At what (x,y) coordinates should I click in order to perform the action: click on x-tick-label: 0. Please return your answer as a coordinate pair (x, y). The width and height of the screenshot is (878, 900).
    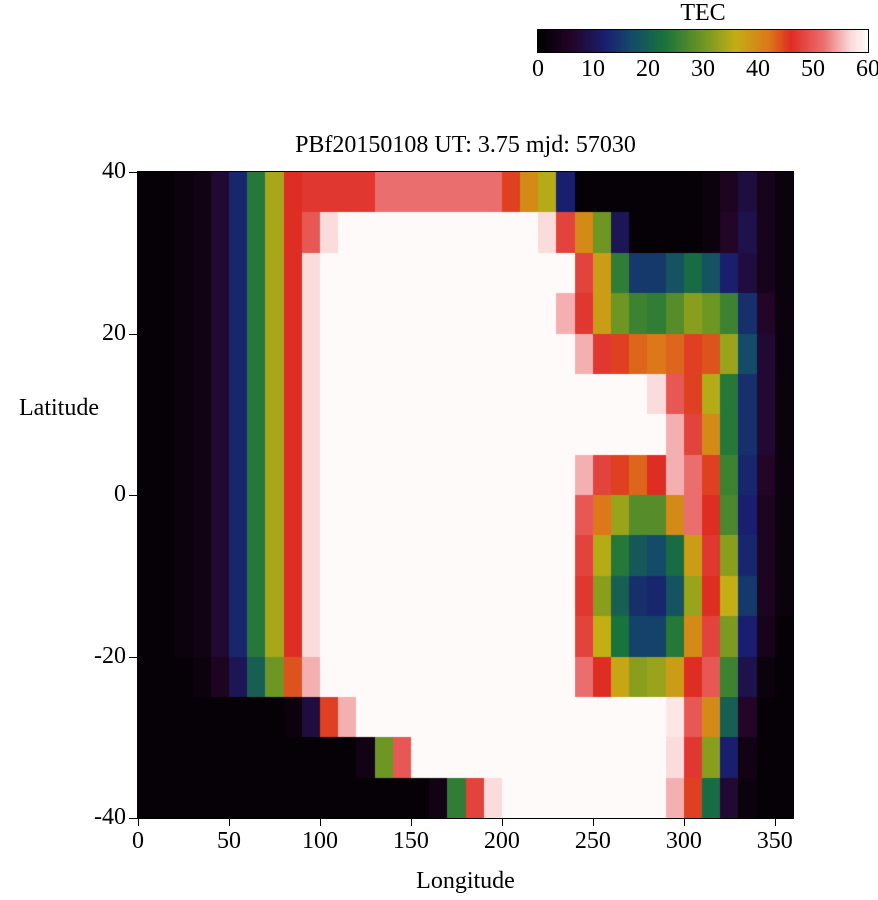
    Looking at the image, I should click on (138, 841).